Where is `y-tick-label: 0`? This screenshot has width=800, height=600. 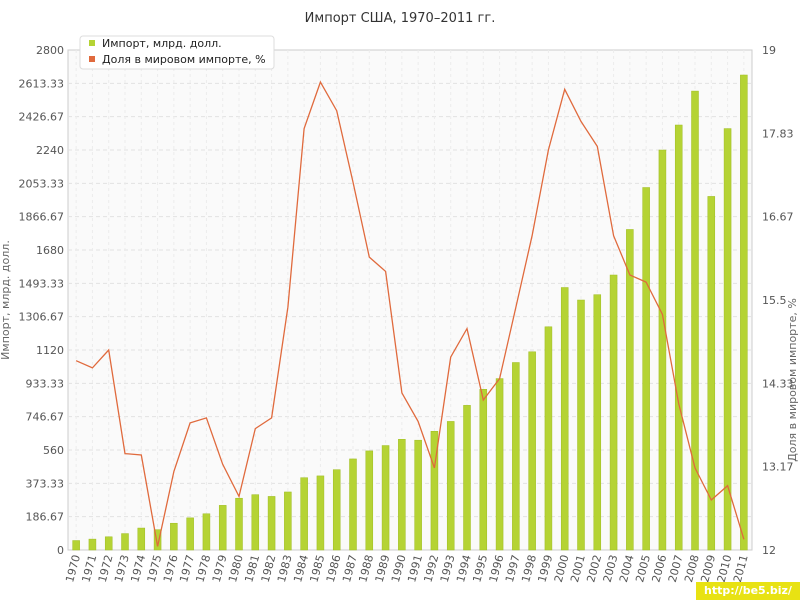
y-tick-label: 0 is located at coordinates (60, 550).